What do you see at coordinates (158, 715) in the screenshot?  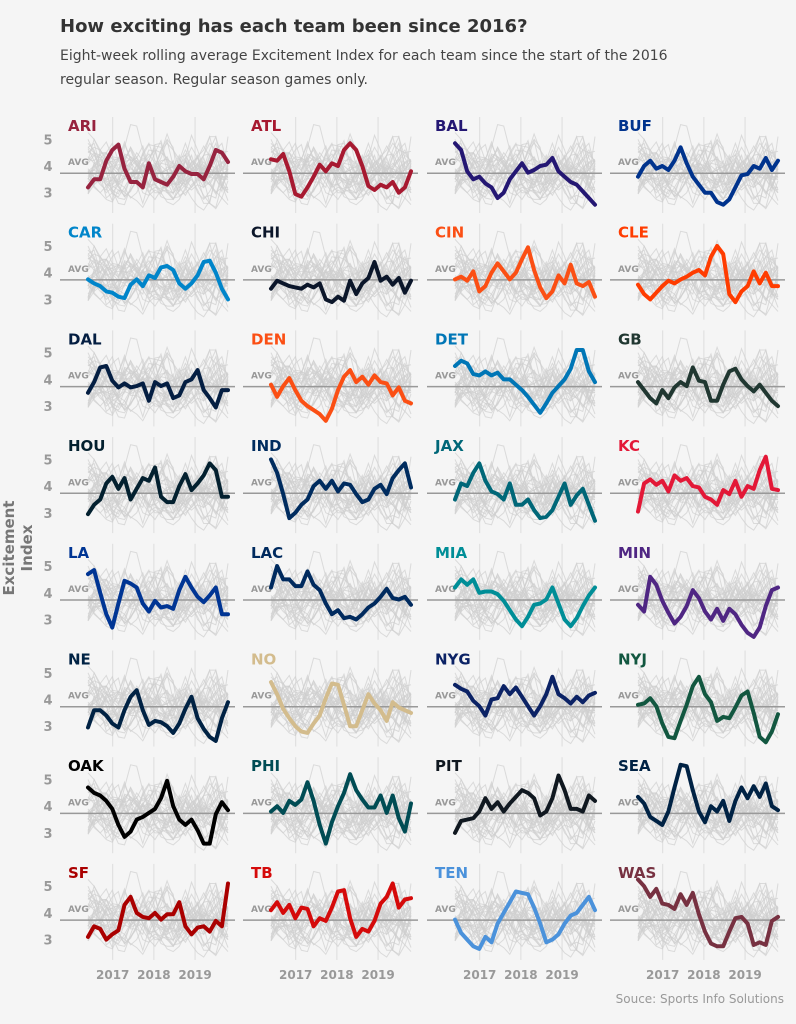 I see `team-series-ne` at bounding box center [158, 715].